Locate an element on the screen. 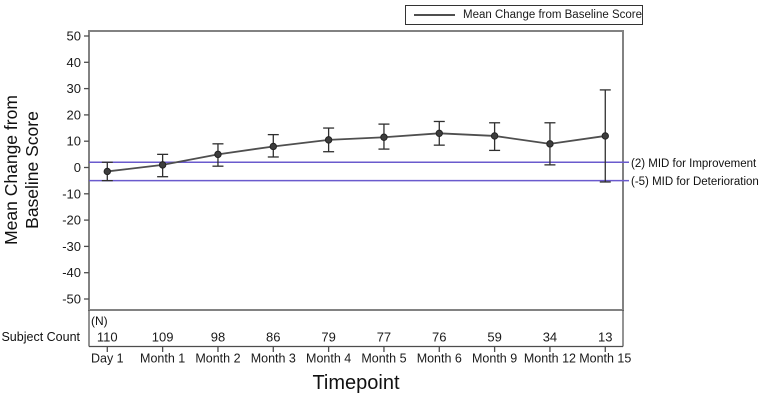 The width and height of the screenshot is (765, 402). subject-count-value: 110 is located at coordinates (107, 337).